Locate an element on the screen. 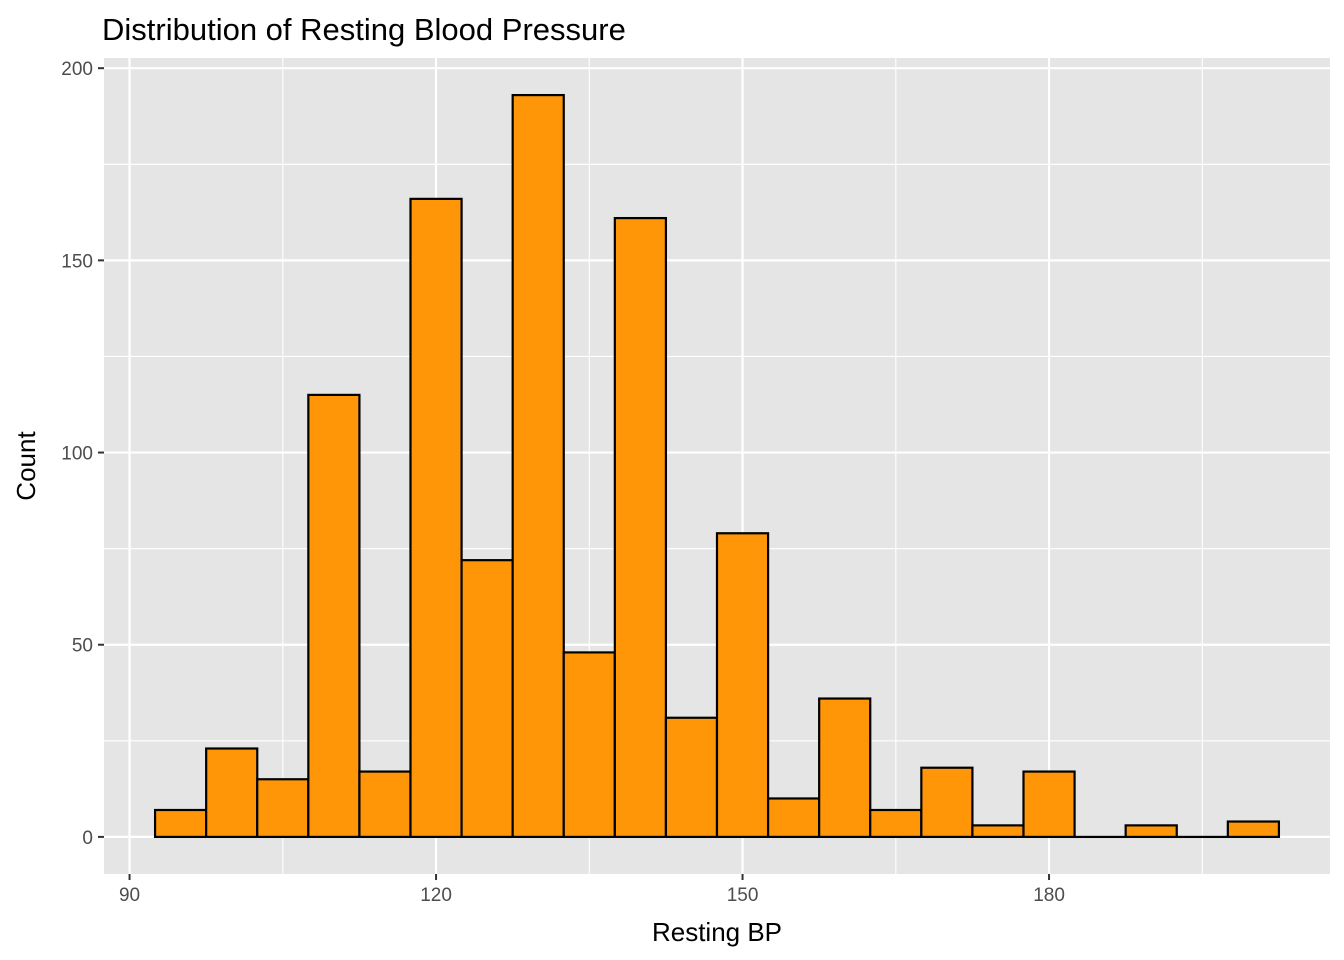 This screenshot has width=1344, height=960. x-tick-label: 180 is located at coordinates (1049, 895).